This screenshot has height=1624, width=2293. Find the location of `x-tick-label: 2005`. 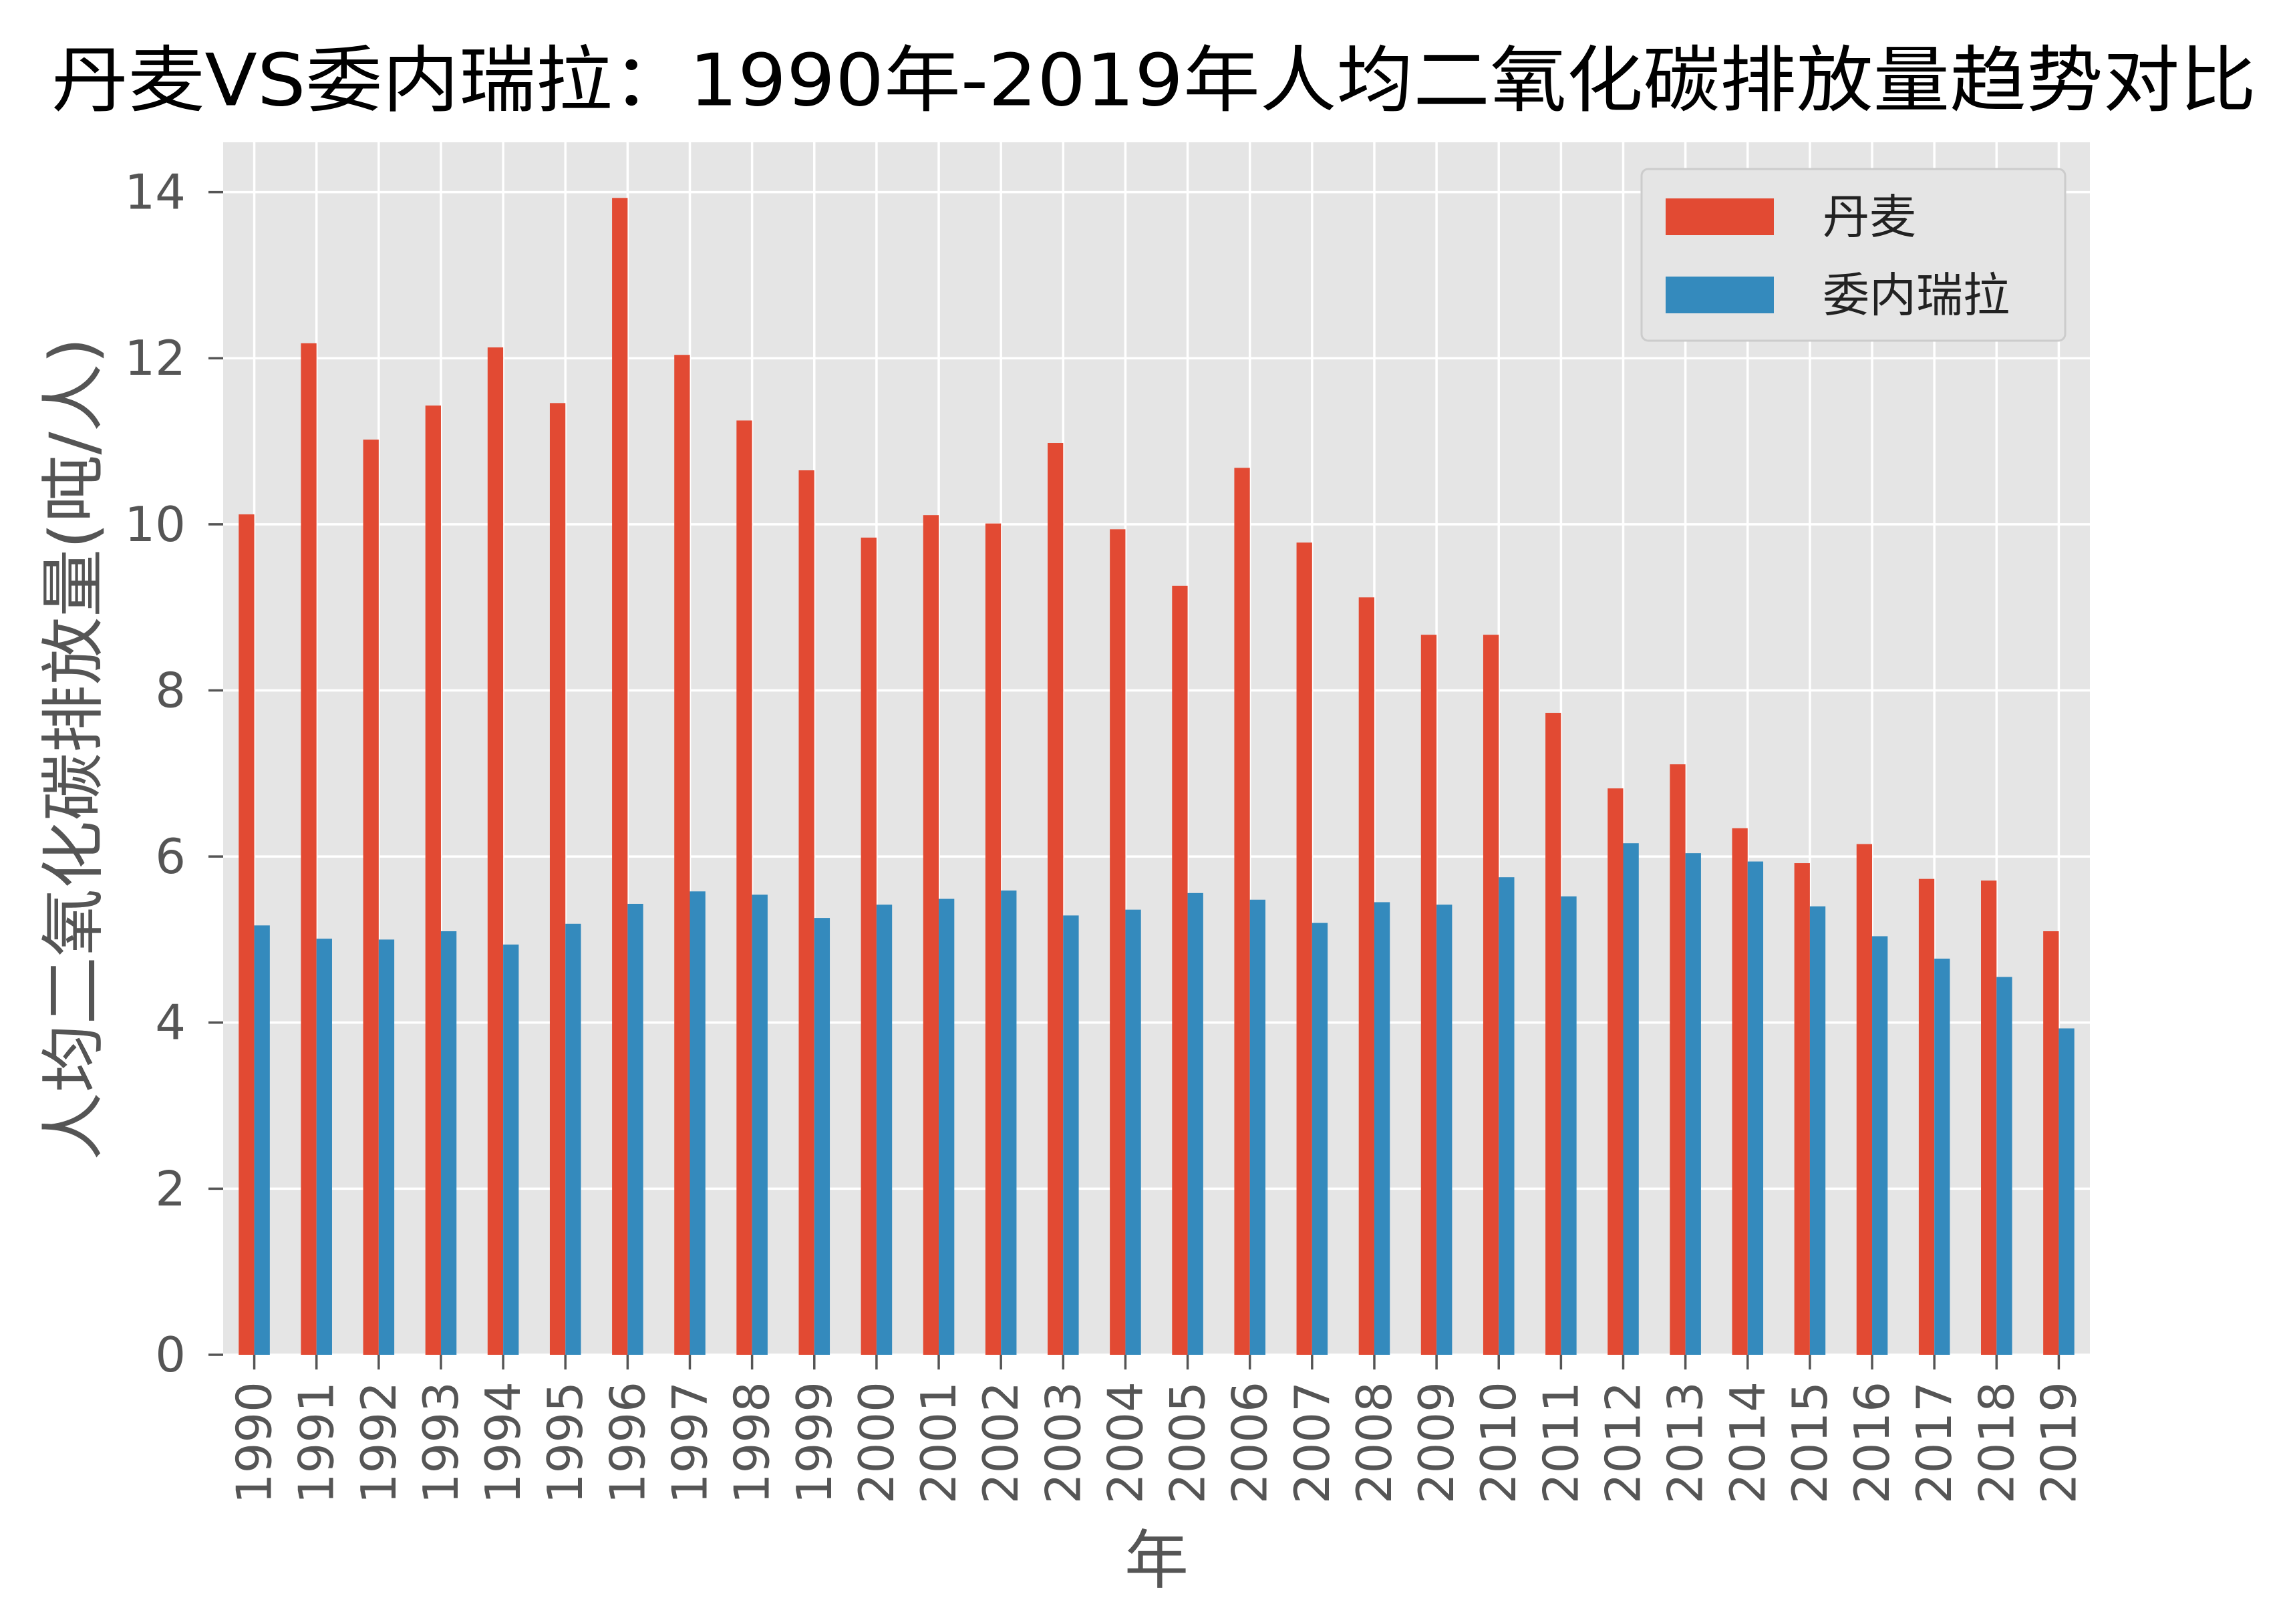

x-tick-label: 2005 is located at coordinates (1188, 1443).